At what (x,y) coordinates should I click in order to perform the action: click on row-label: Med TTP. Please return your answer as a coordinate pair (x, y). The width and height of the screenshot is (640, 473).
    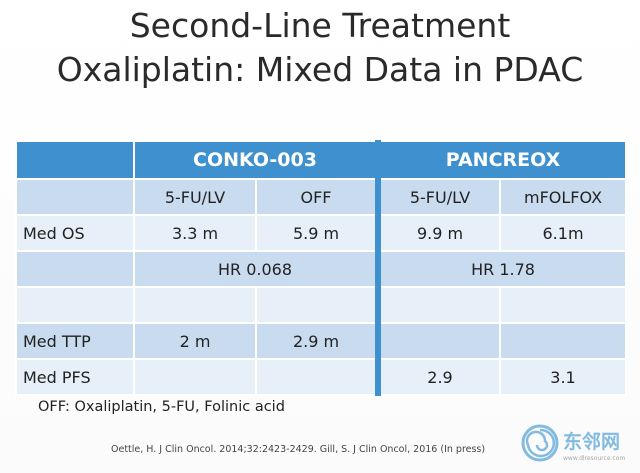
    Looking at the image, I should click on (75, 341).